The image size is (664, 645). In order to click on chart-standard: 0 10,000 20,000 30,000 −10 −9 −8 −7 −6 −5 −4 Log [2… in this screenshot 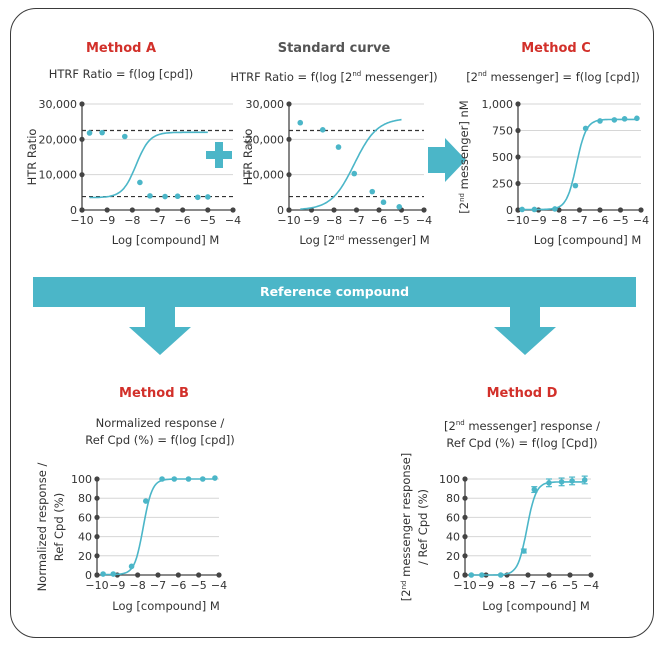, I will do `click(336, 172)`.